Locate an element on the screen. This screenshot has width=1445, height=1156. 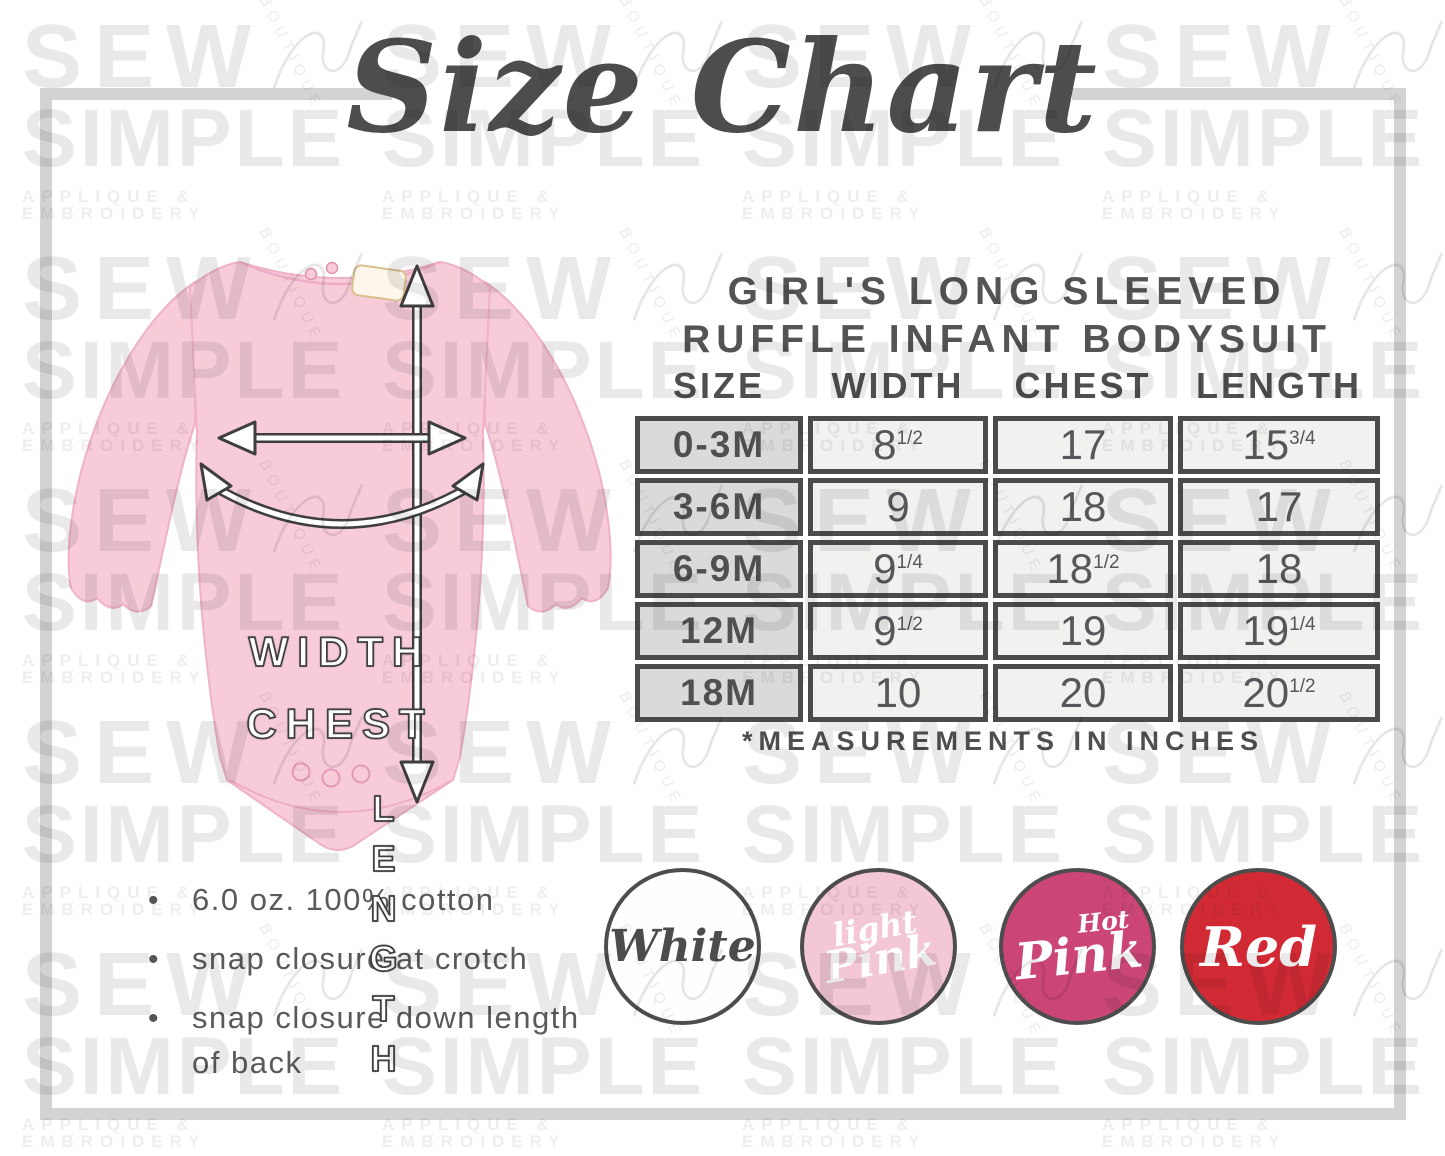
length-value: 191/4 is located at coordinates (1279, 631).